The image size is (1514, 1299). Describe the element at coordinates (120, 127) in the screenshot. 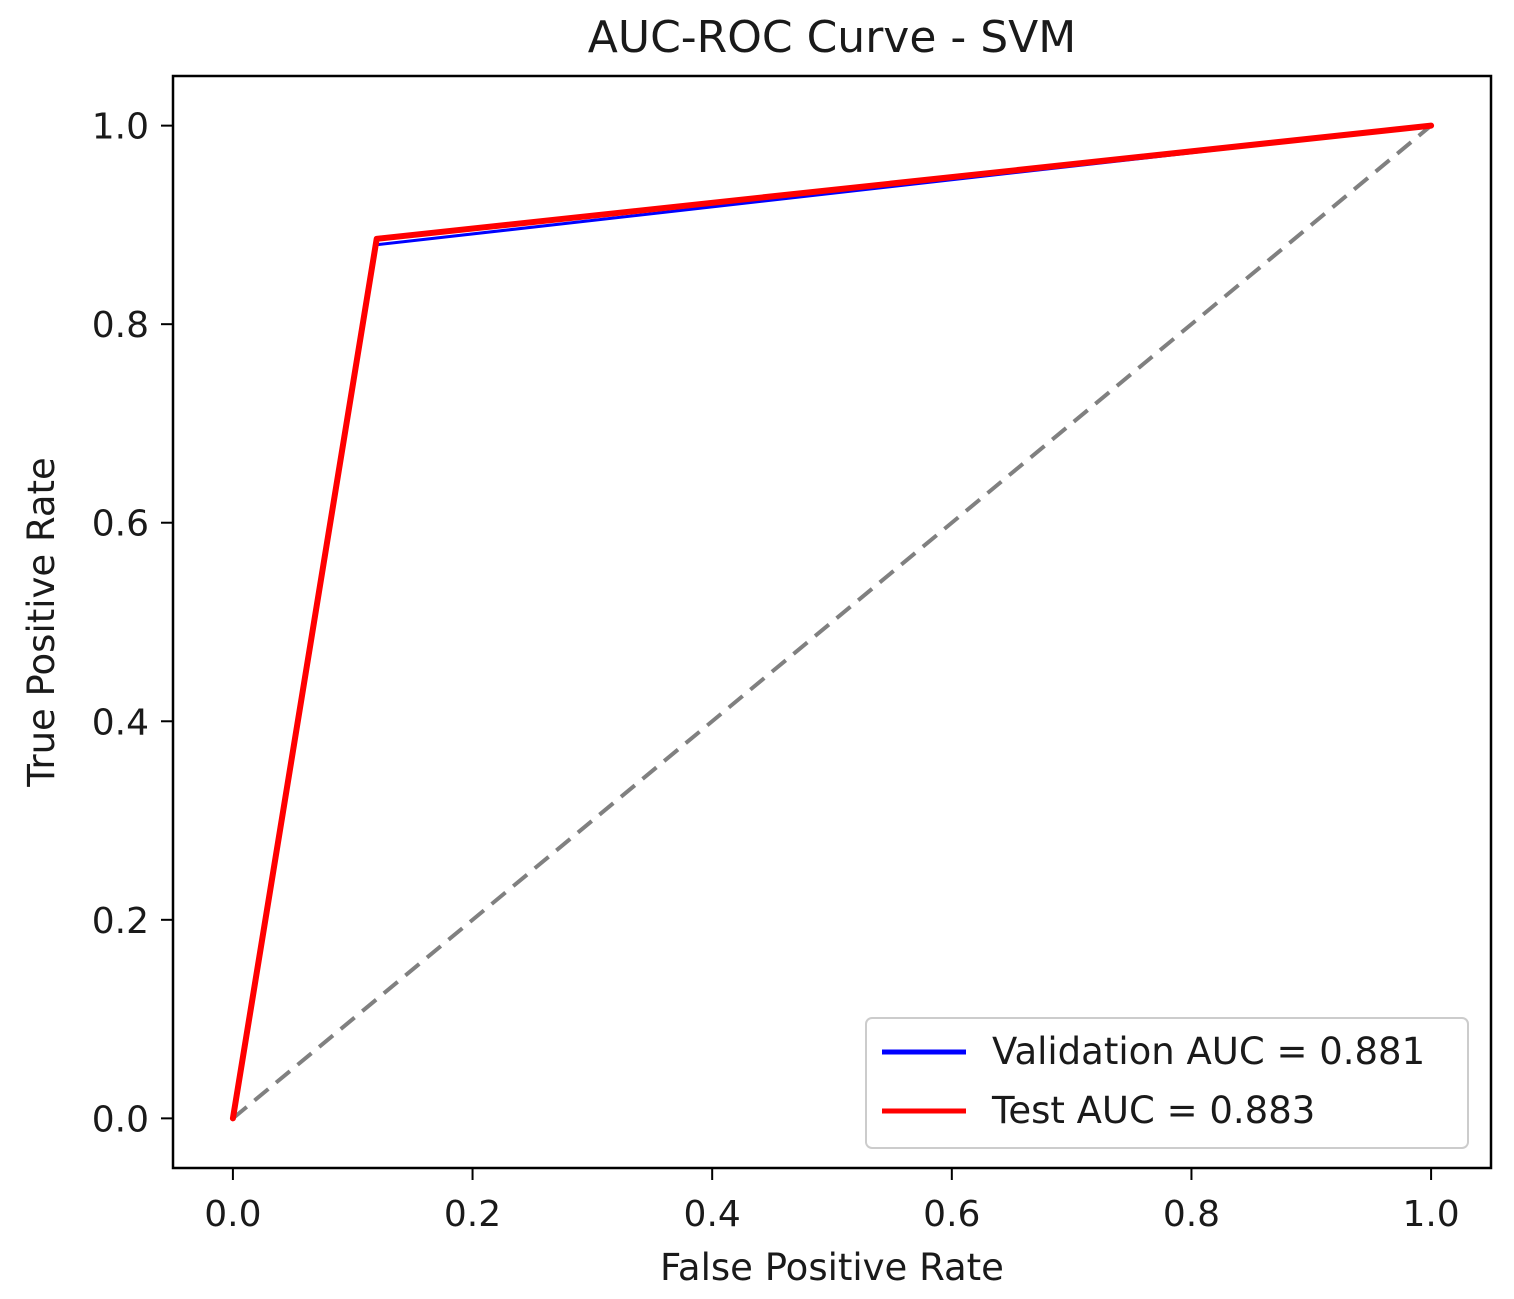

I see `y-tick-label: 1.0` at that location.